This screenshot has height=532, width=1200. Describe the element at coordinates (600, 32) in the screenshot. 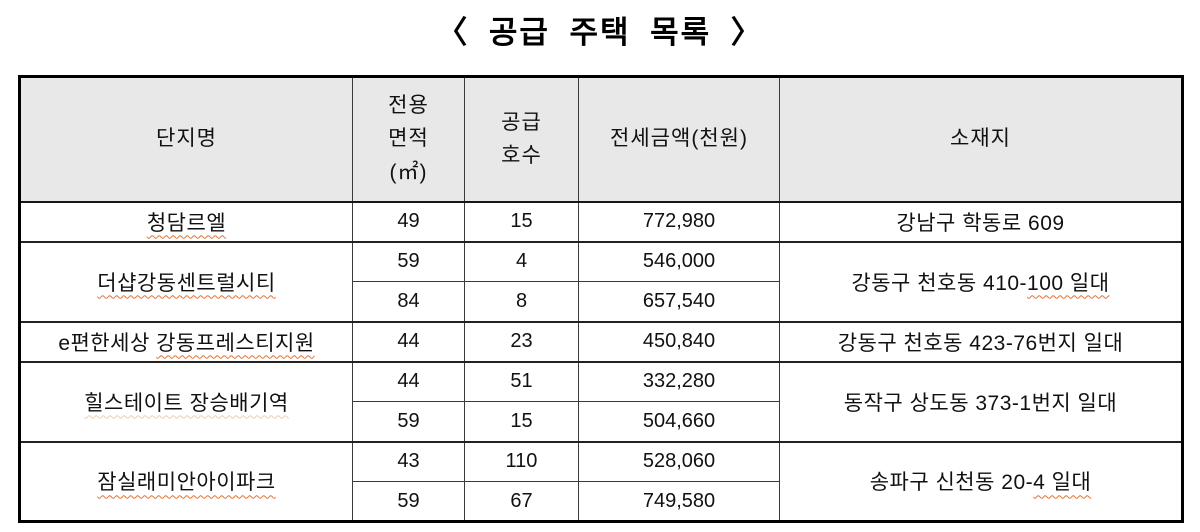

I see `page-title: 〈 공급 주택 목록 〉` at that location.